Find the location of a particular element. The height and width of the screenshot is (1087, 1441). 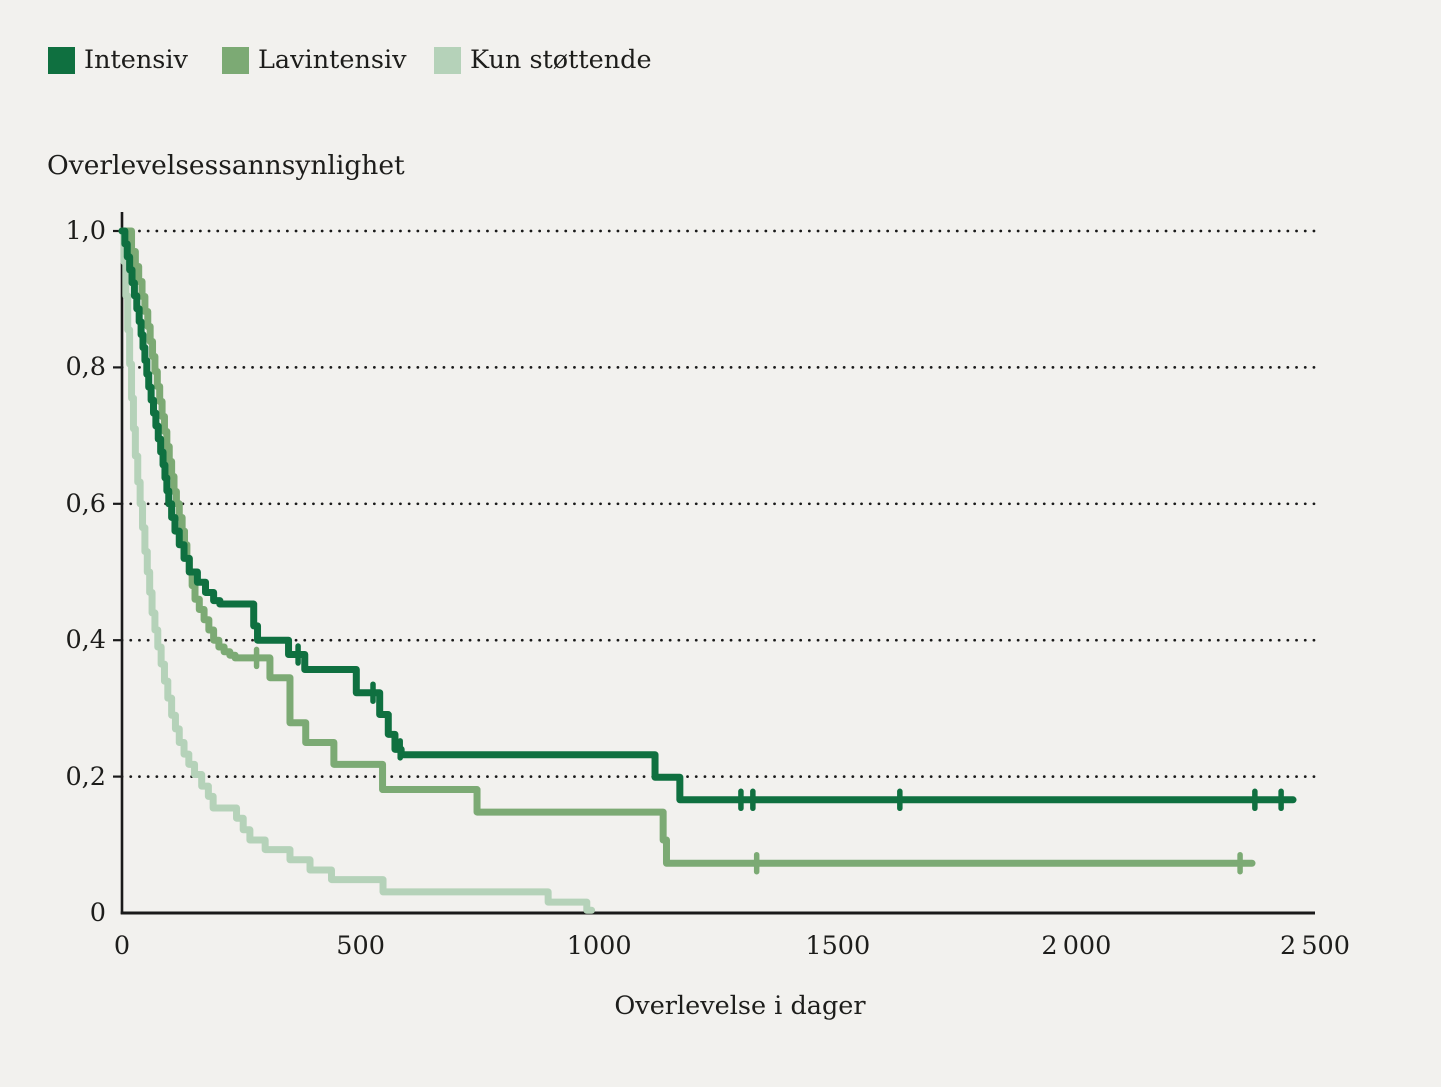

y-tick-label: 0,2 is located at coordinates (85, 776).